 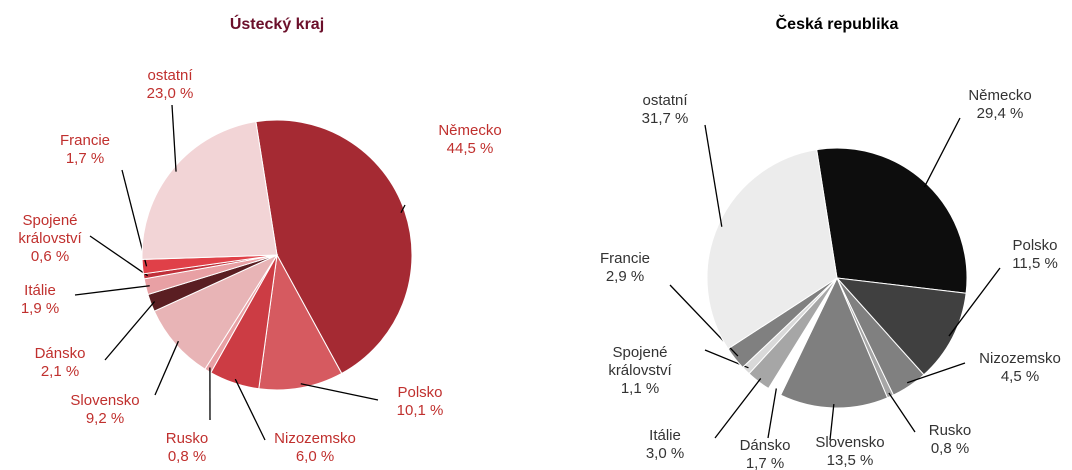 What do you see at coordinates (470, 148) in the screenshot?
I see `slice-value: 44,5 %` at bounding box center [470, 148].